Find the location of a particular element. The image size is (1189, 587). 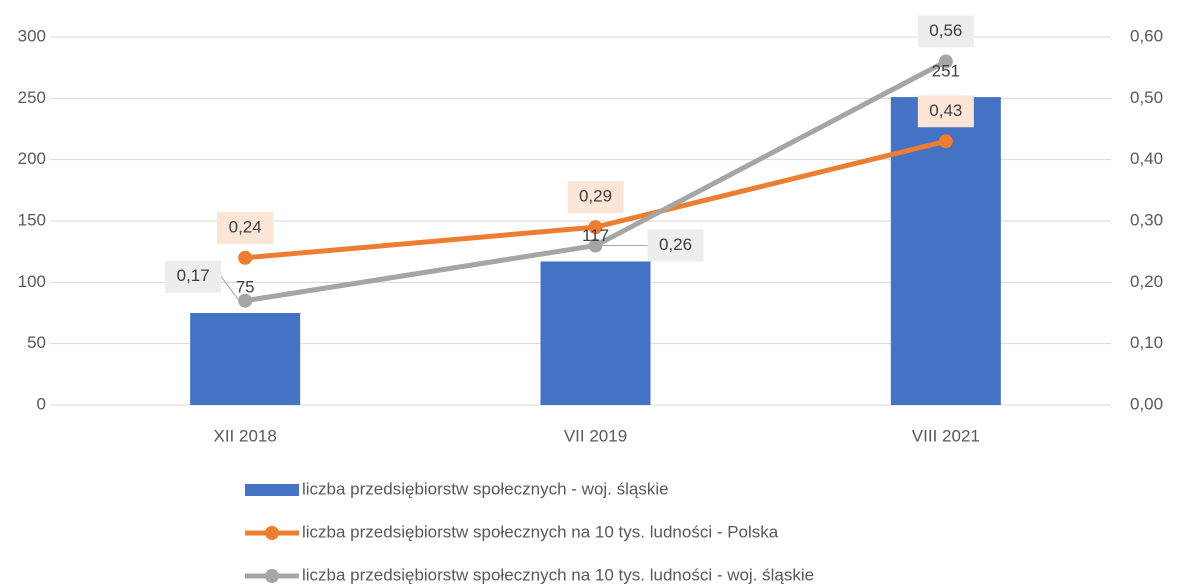

bar-value-label: 251 is located at coordinates (946, 71).